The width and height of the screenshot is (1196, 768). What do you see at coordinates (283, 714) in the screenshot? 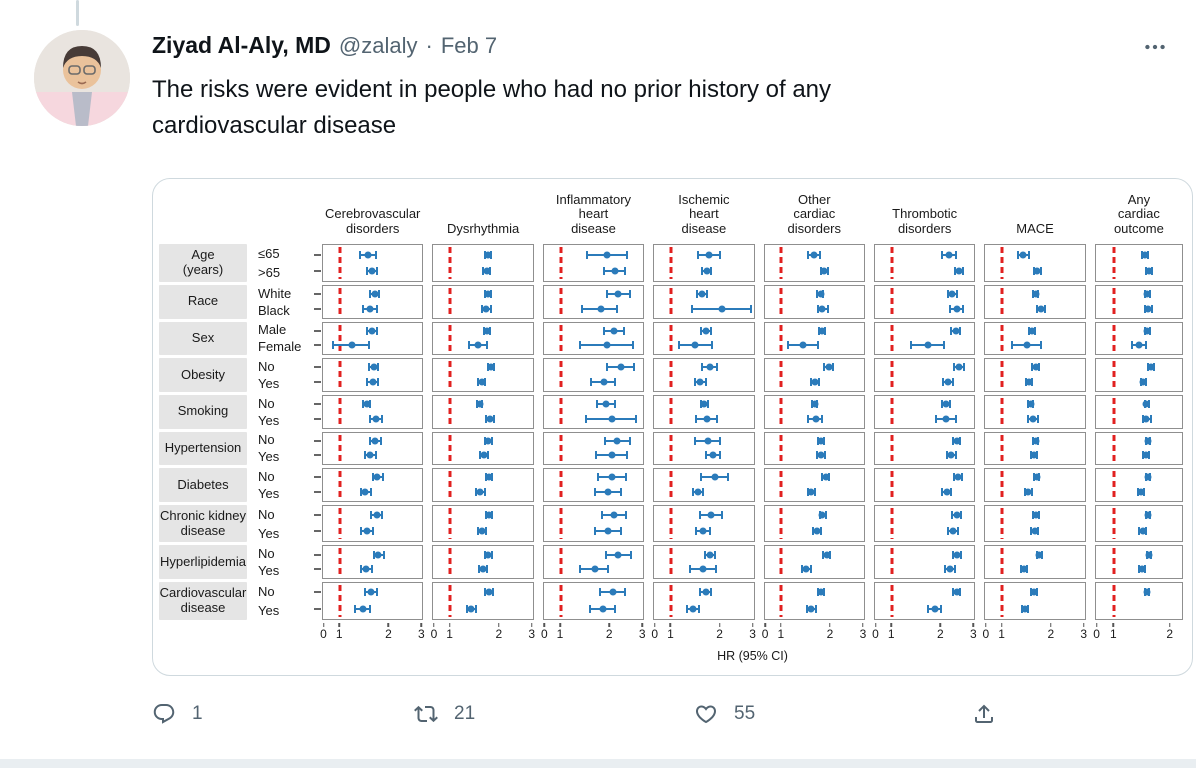
I see `reply-button: 1` at bounding box center [283, 714].